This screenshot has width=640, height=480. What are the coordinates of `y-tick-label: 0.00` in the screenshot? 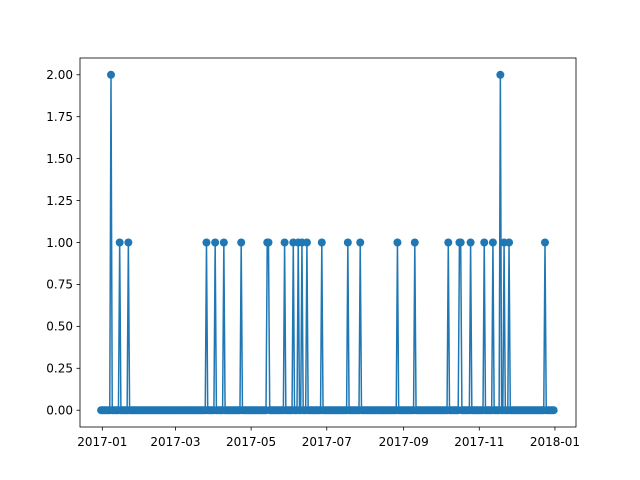 It's located at (59, 411).